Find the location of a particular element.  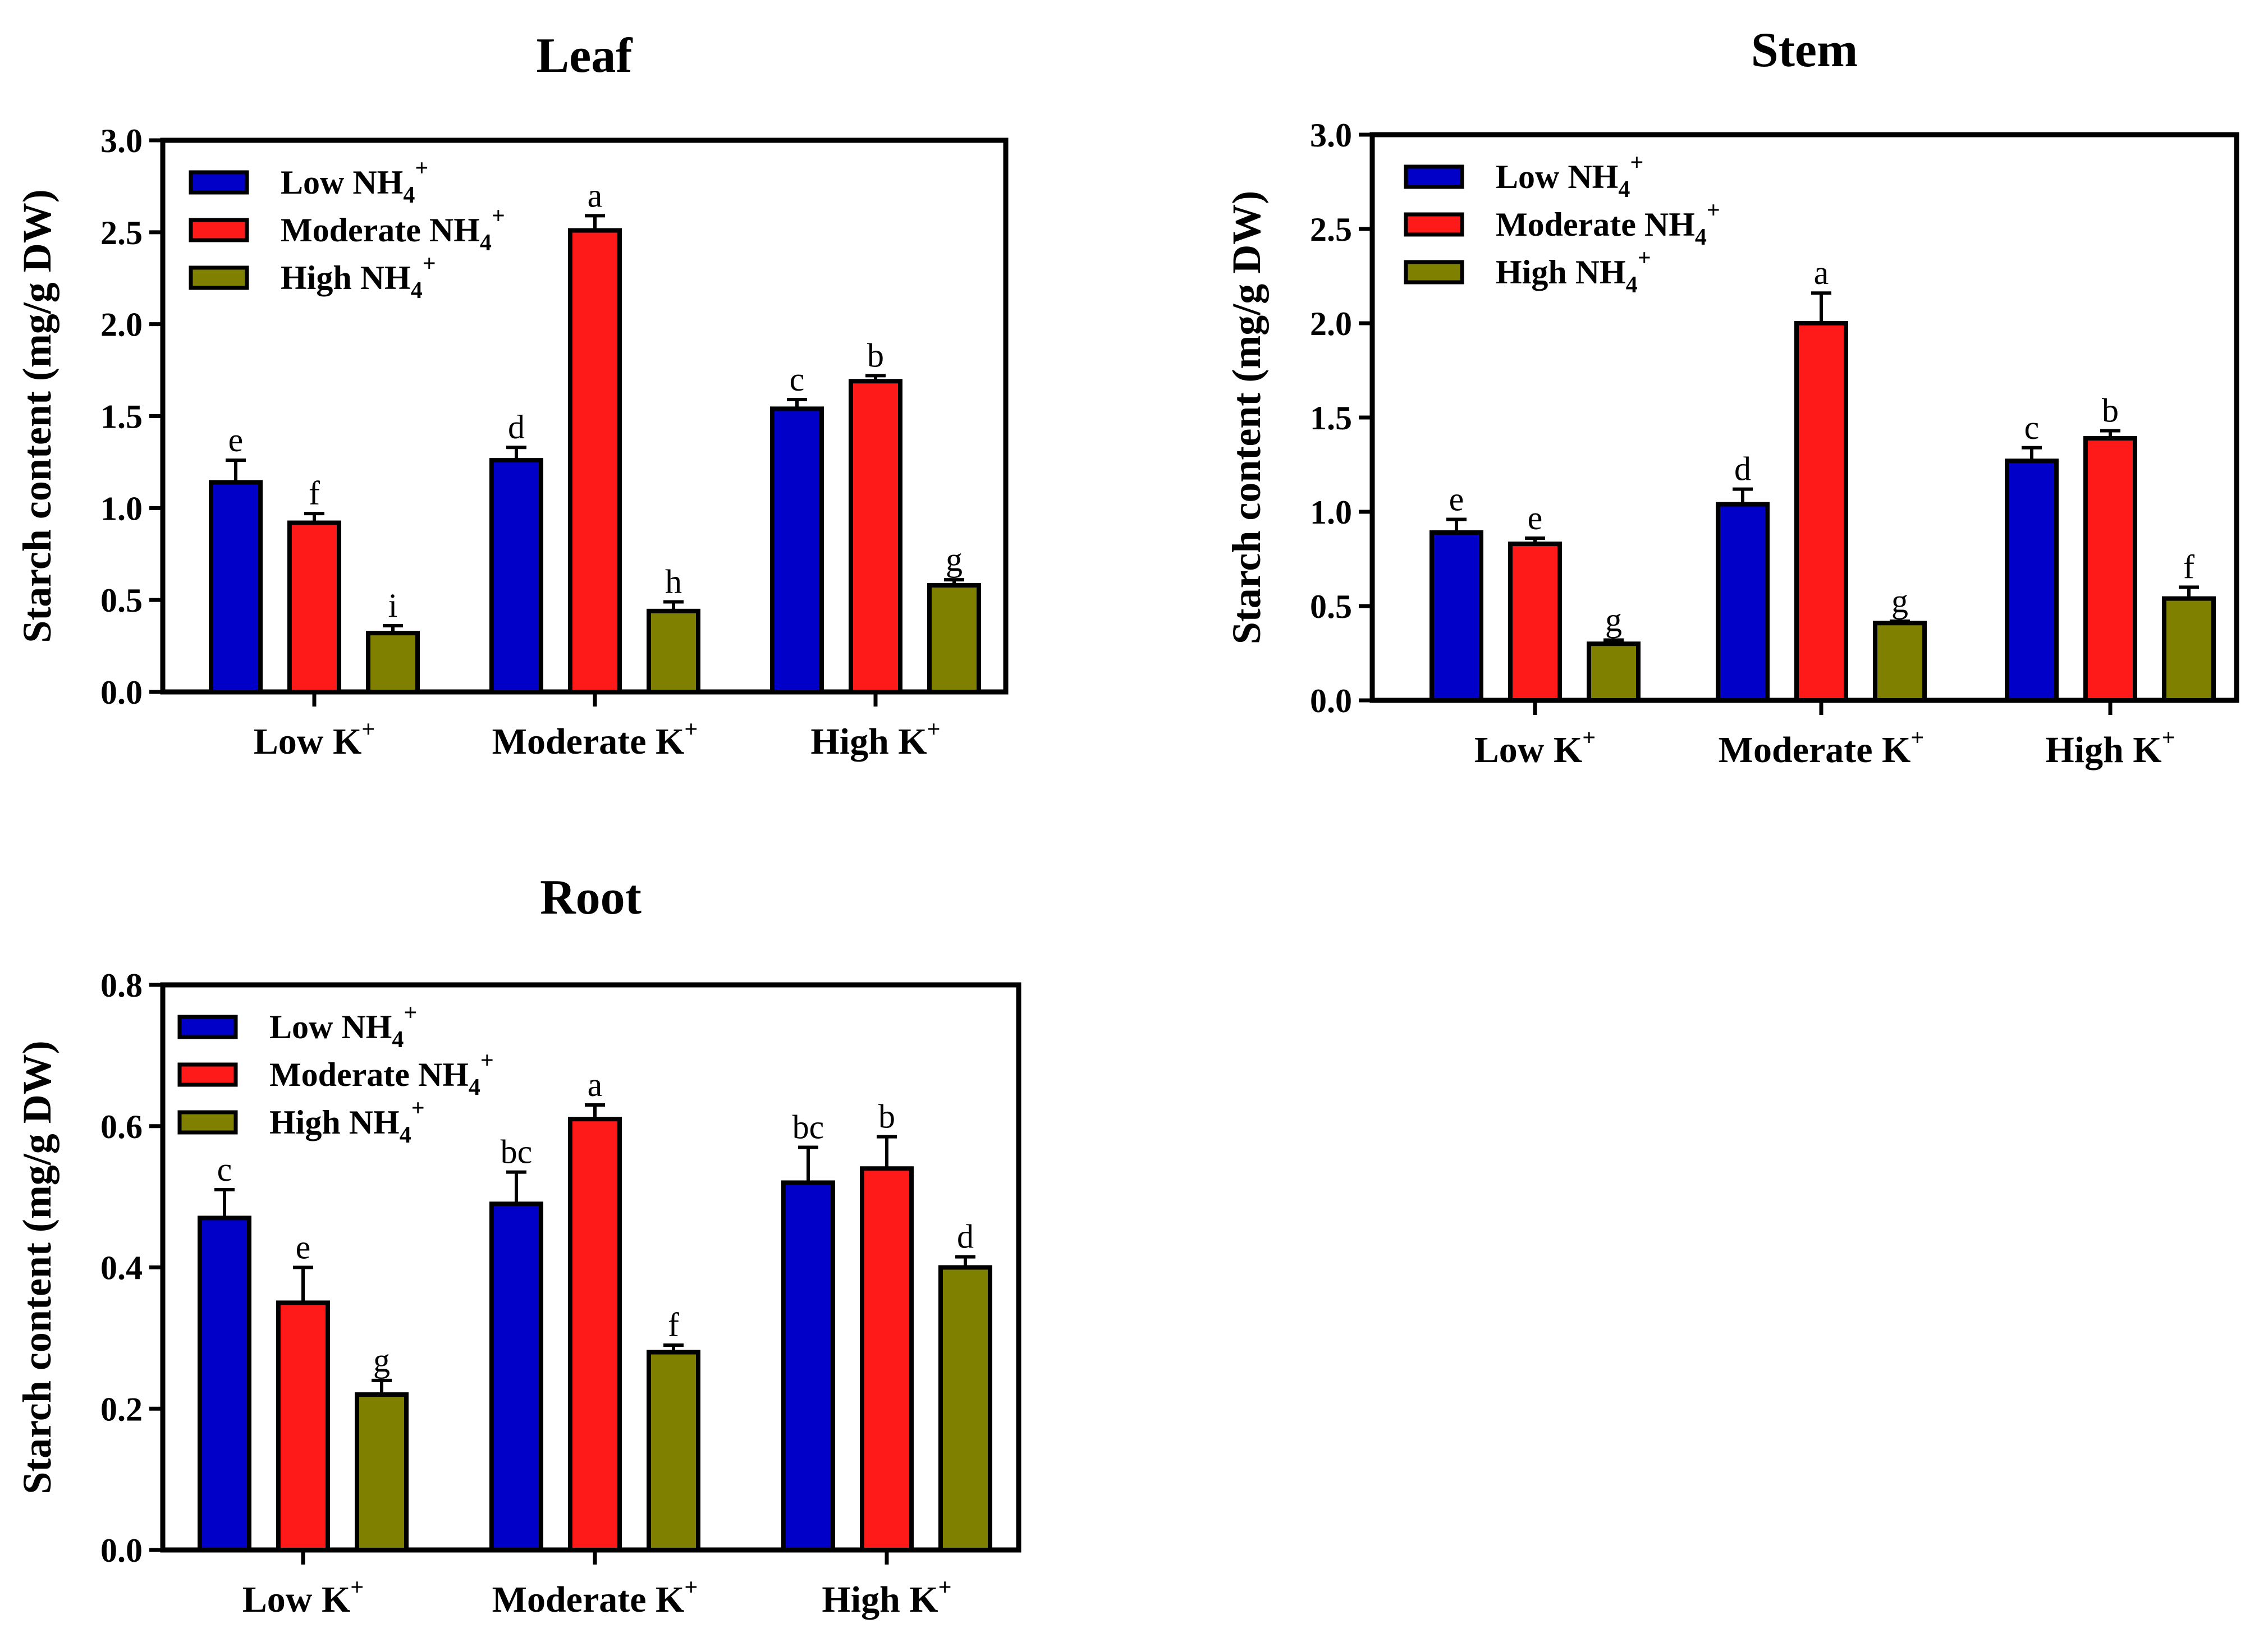

chart-title: Root is located at coordinates (591, 897).